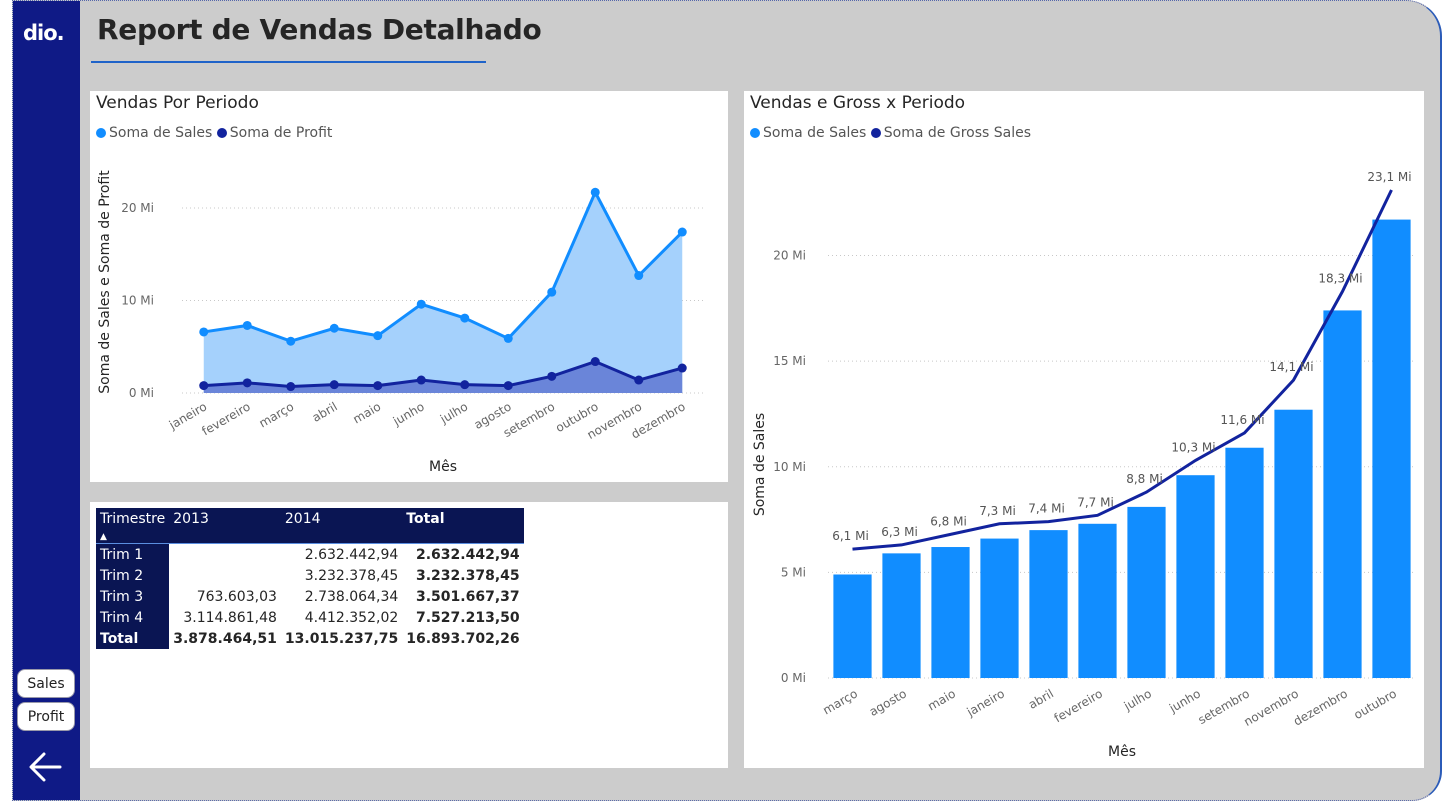 The width and height of the screenshot is (1449, 808). What do you see at coordinates (46, 716) in the screenshot?
I see `profit-button: Profit` at bounding box center [46, 716].